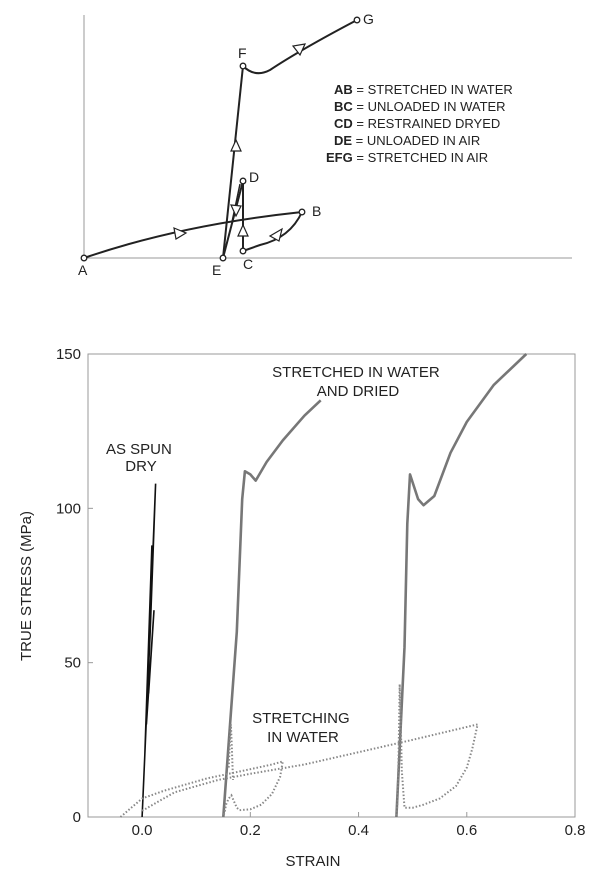  I want to click on point-c-marker, so click(243, 251).